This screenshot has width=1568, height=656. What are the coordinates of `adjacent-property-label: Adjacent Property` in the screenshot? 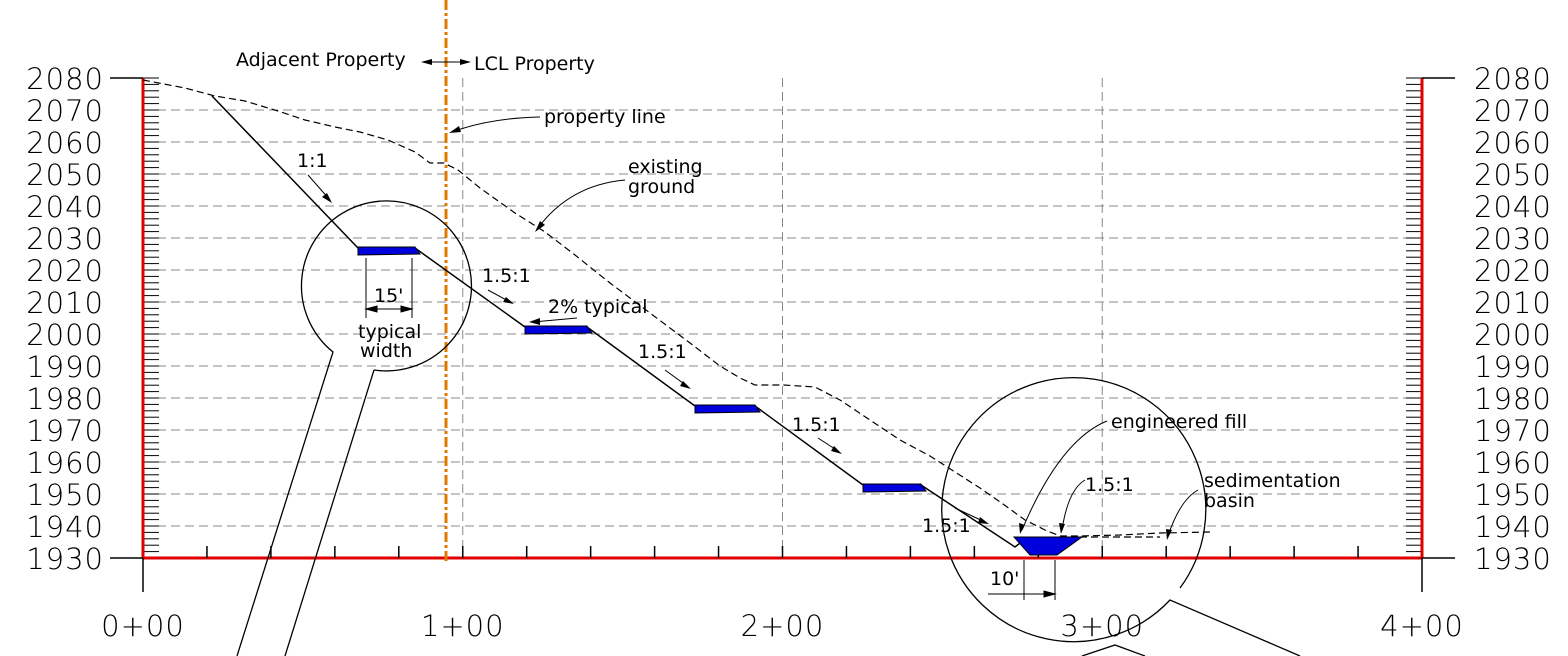 It's located at (321, 60).